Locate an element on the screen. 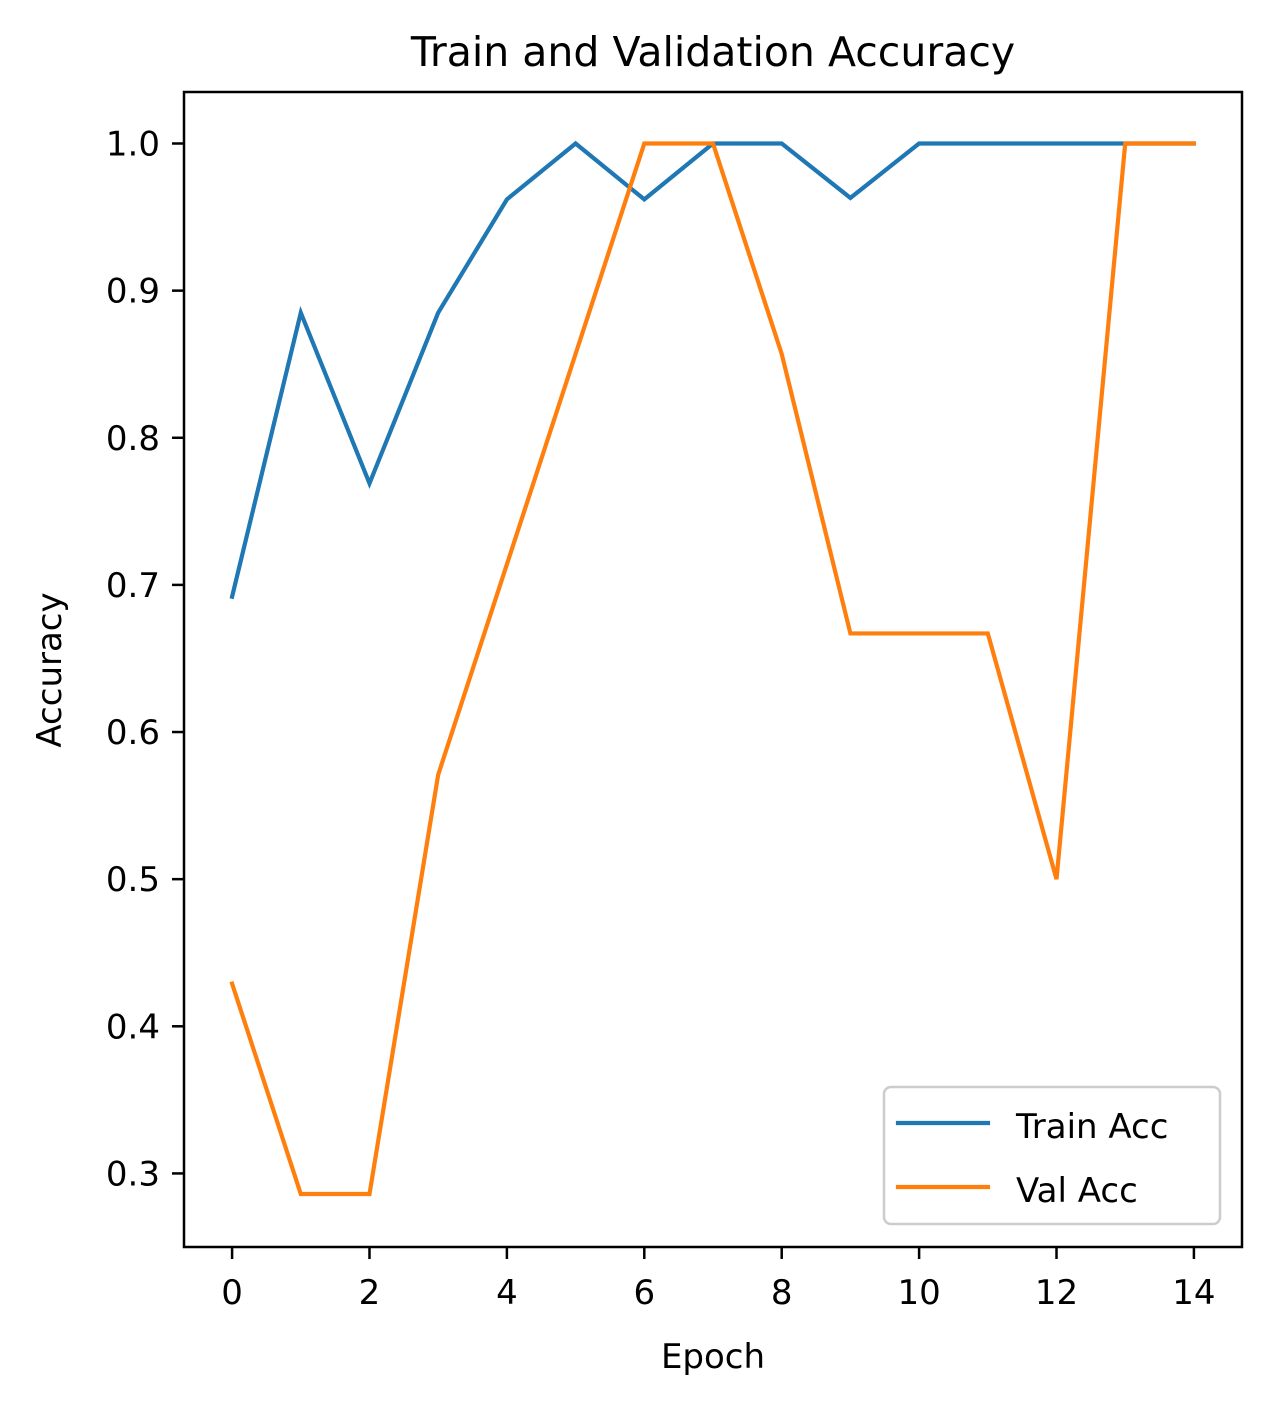  y-tick-label: 0.3 is located at coordinates (133, 1174).